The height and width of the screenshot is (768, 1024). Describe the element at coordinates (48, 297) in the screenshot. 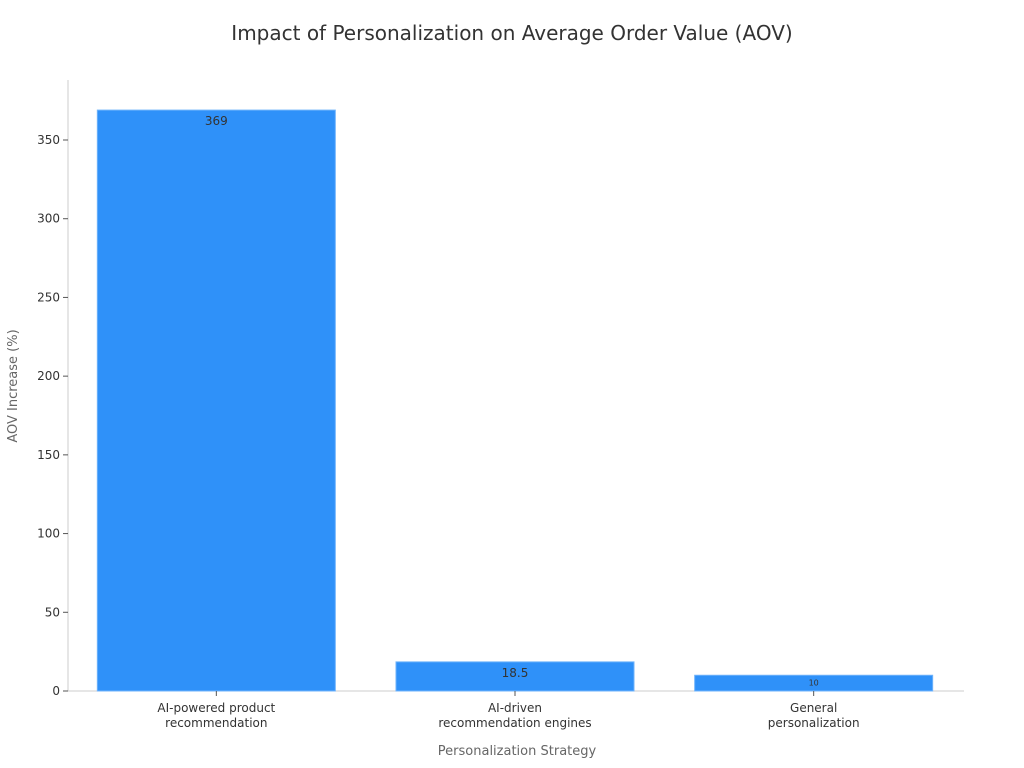

I see `y-tick-label: 250` at that location.